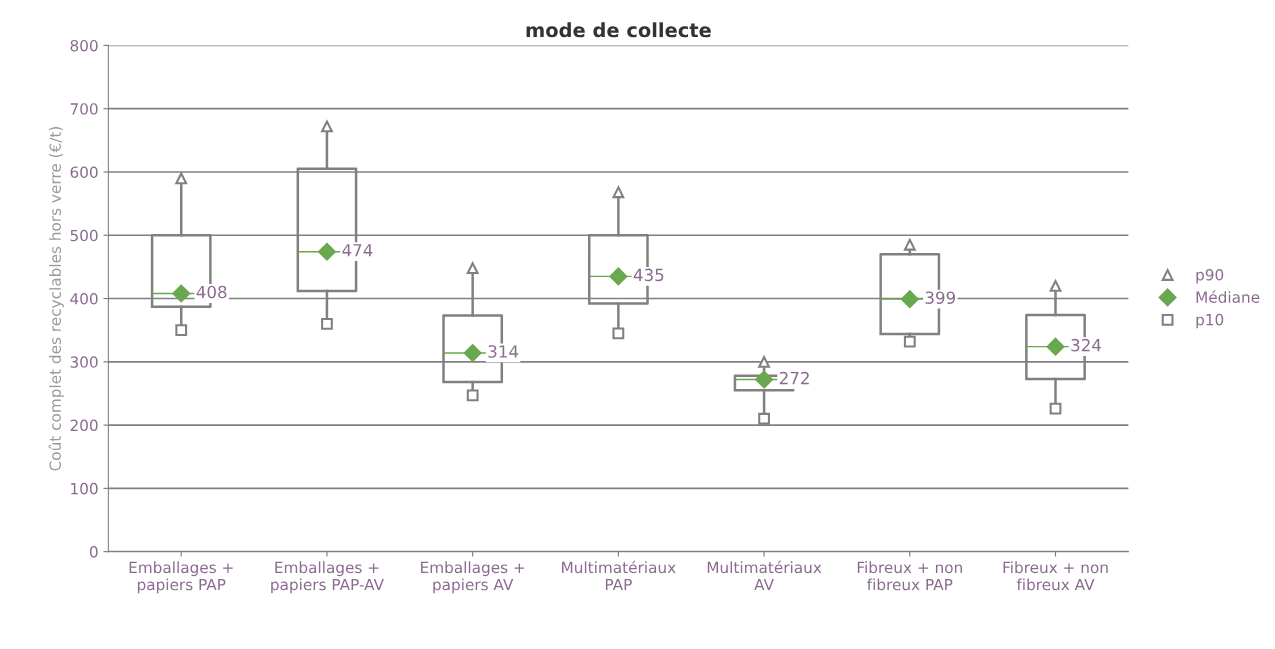 This screenshot has width=1275, height=649. What do you see at coordinates (909, 576) in the screenshot?
I see `x-tick-label: Fibreux + non fibreux PAP` at bounding box center [909, 576].